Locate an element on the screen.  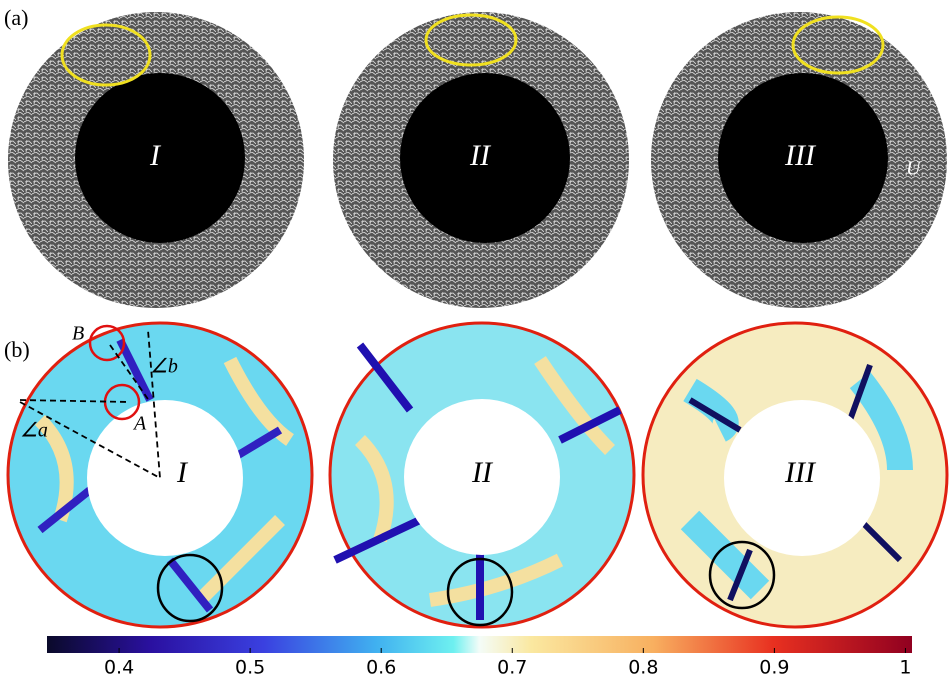
annotation: ∠a is located at coordinates (34, 431).